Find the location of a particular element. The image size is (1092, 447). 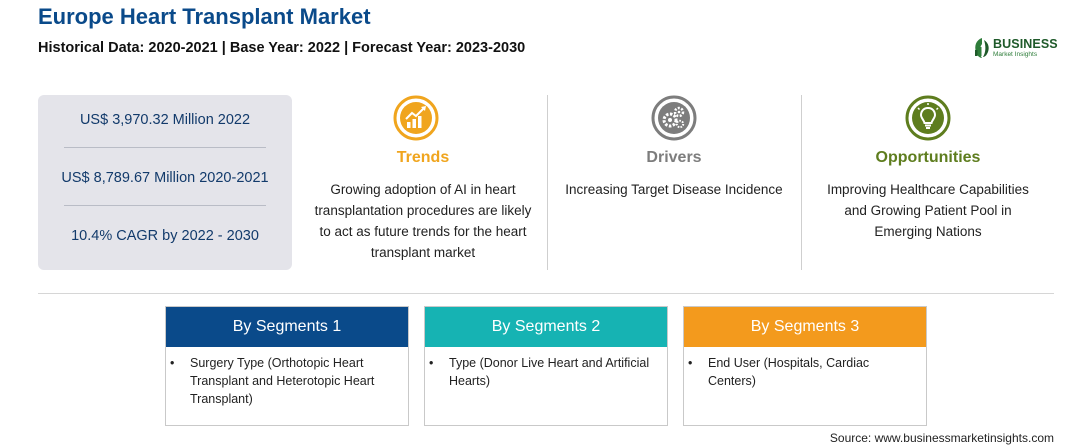

page-title: Europe Heart Transplant Market is located at coordinates (204, 16).